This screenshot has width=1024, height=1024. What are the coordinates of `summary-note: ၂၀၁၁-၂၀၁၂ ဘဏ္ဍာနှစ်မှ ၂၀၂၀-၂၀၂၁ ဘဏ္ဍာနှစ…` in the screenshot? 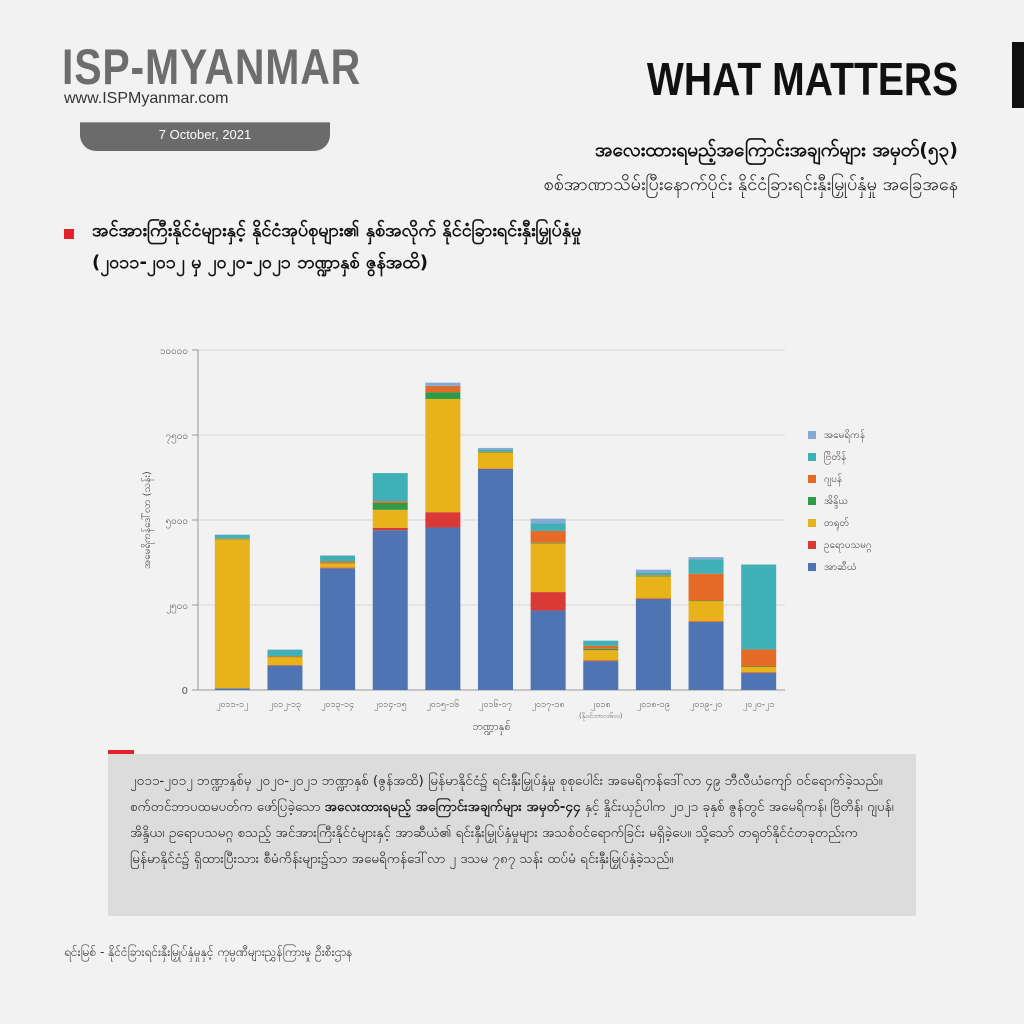 It's located at (512, 835).